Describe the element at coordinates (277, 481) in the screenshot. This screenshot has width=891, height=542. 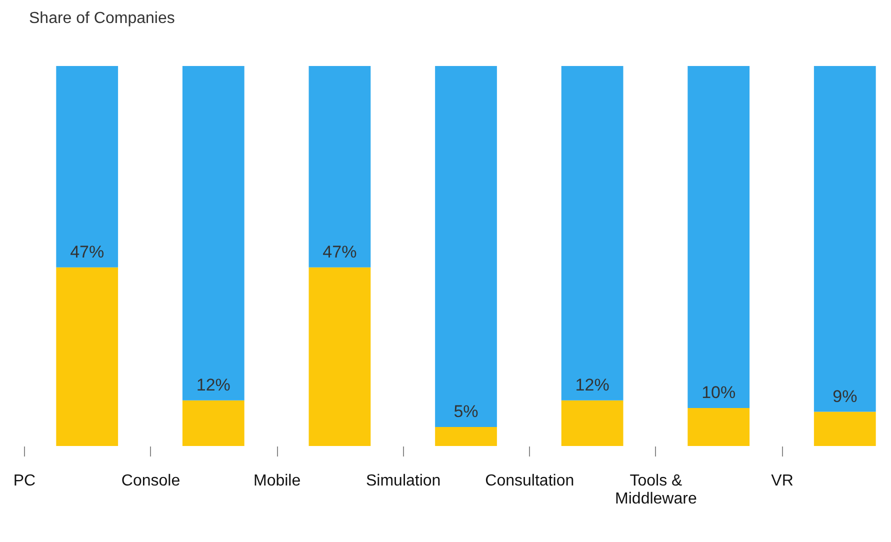
I see `x-tick-label: Mobile` at that location.